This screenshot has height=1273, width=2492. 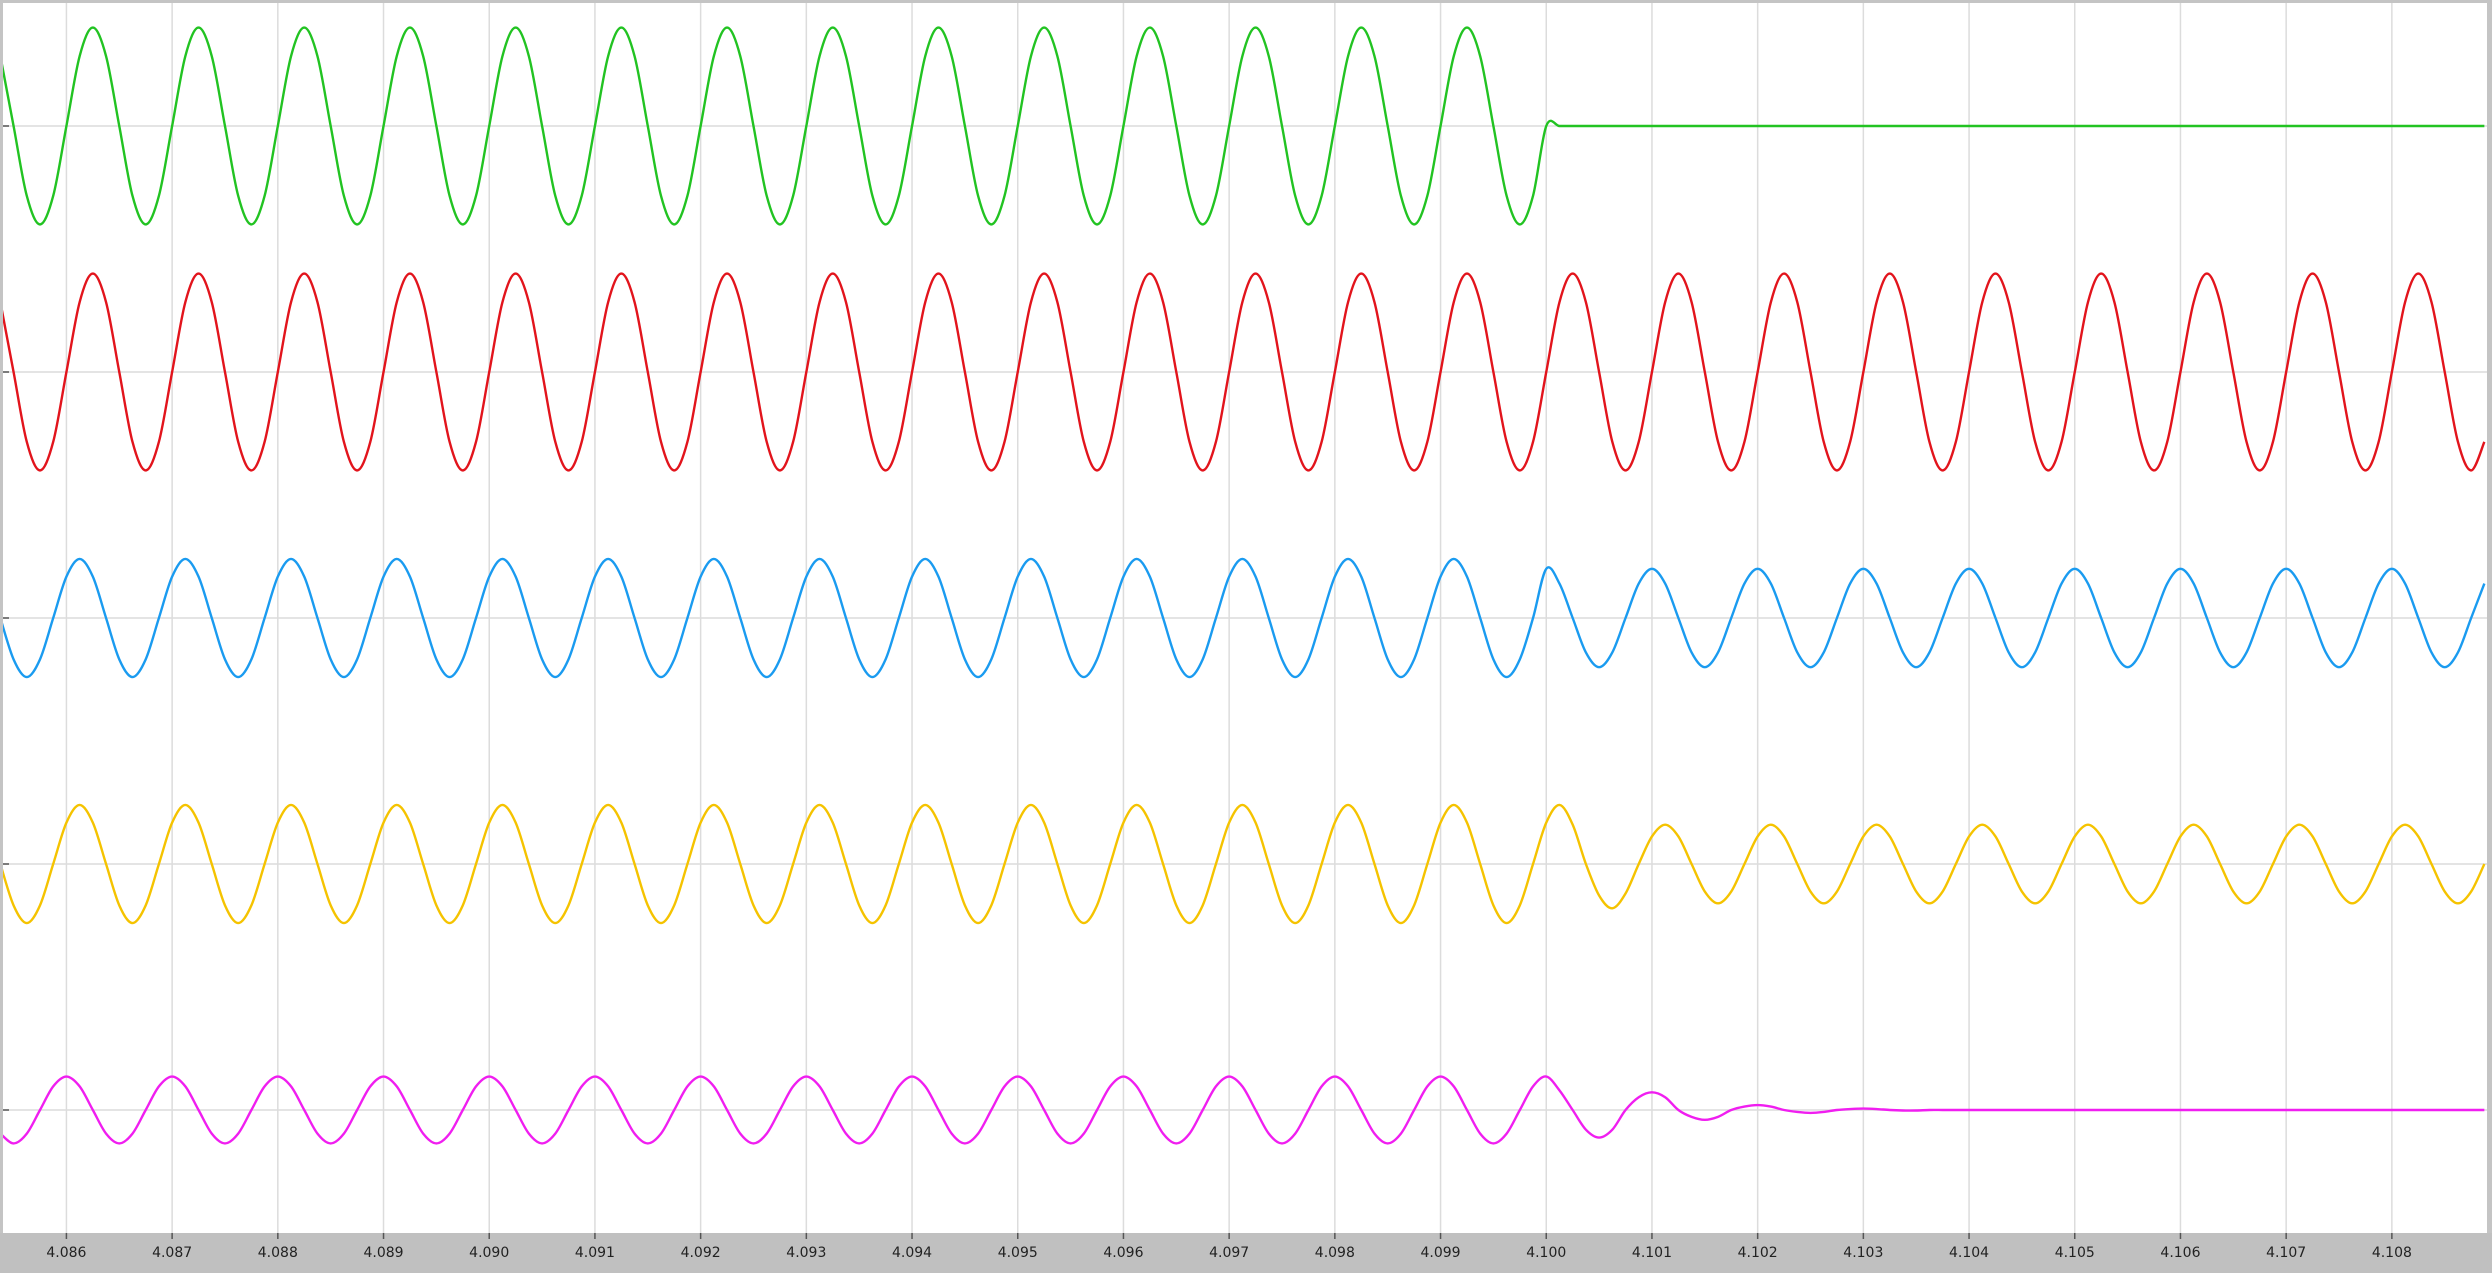 I want to click on x-tick-label: 4.091, so click(x=595, y=1253).